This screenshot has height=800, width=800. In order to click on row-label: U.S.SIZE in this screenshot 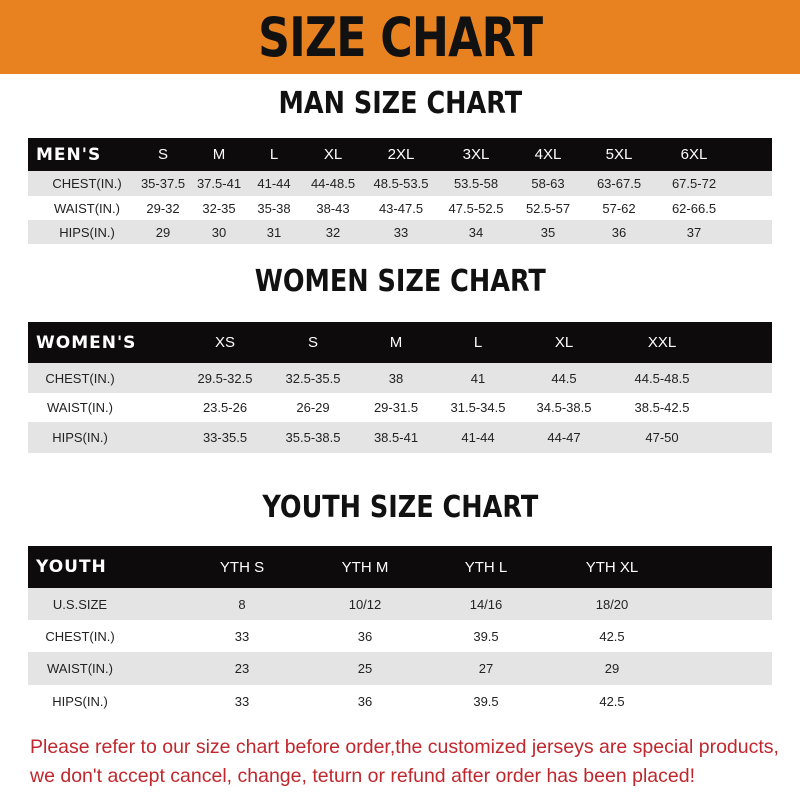, I will do `click(80, 604)`.